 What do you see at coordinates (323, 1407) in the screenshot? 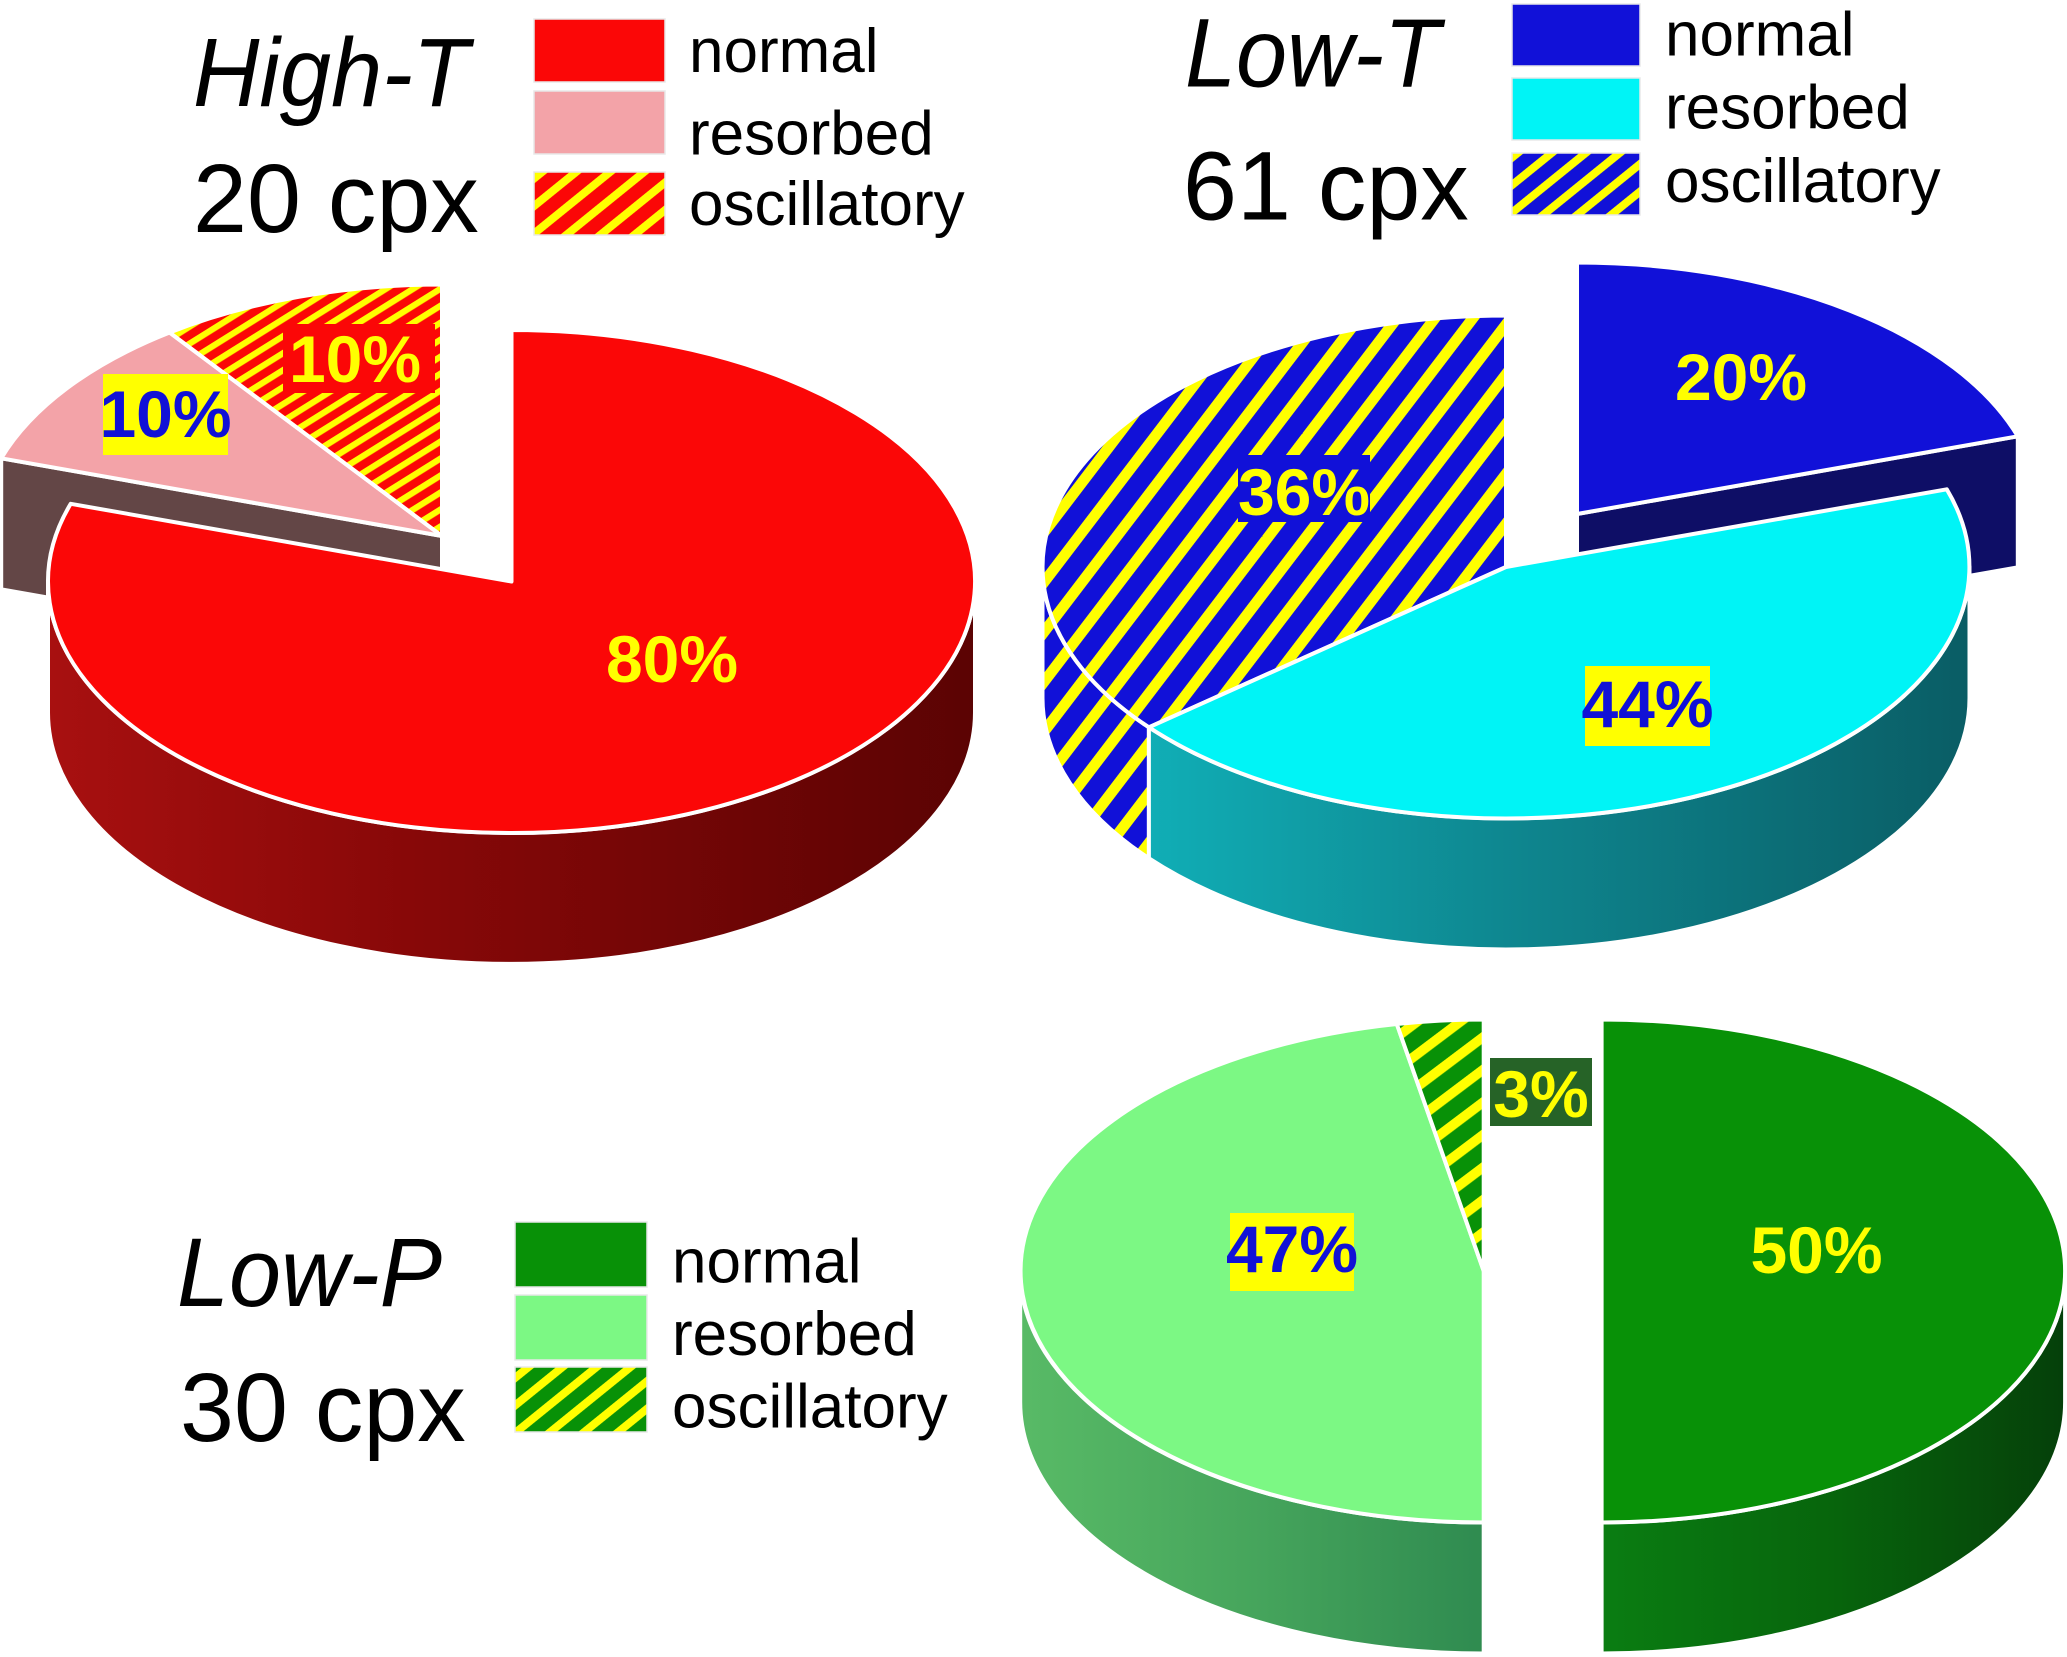
I see `svg-text: 30 cpx` at bounding box center [323, 1407].